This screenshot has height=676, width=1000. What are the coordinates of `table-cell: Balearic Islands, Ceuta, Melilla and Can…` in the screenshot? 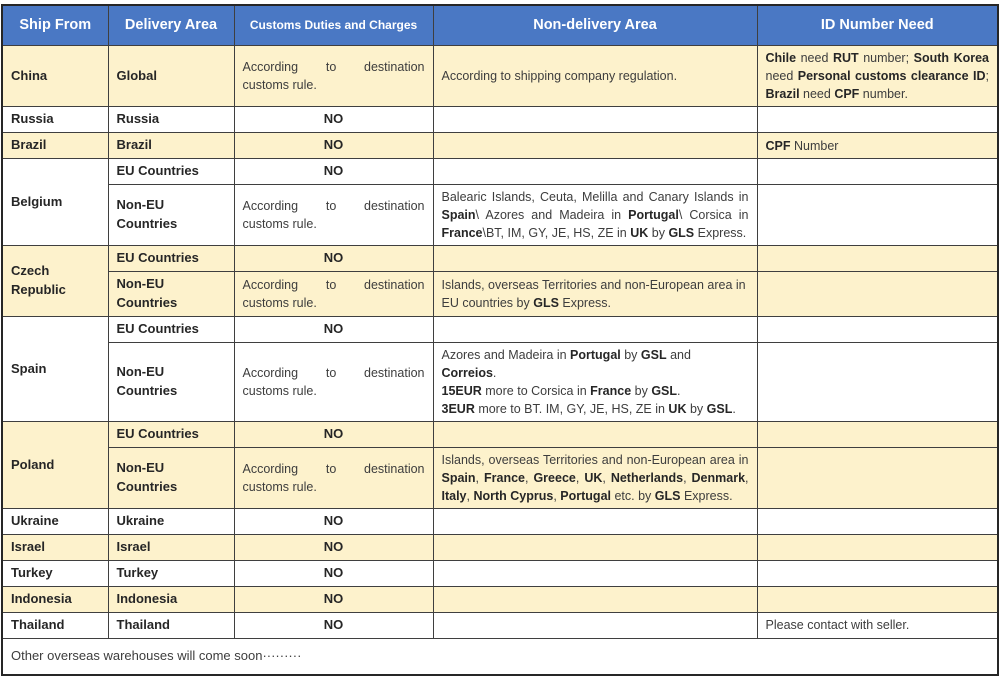 It's located at (595, 215).